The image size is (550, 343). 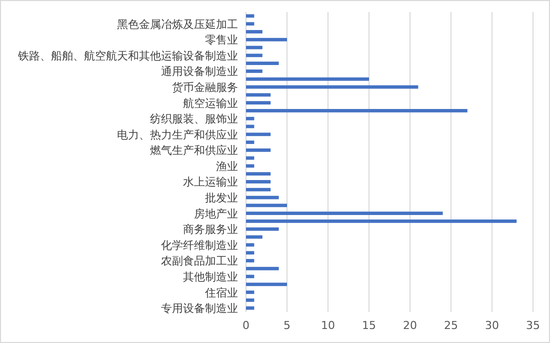 What do you see at coordinates (205, 87) in the screenshot?
I see `y-tick-label: 货币金融服务` at bounding box center [205, 87].